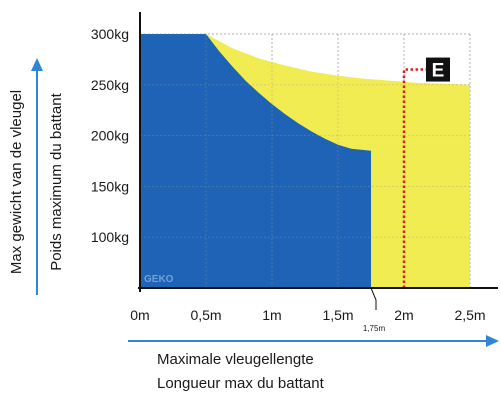  Describe the element at coordinates (492, 341) in the screenshot. I see `x-label-arrowhead` at that location.